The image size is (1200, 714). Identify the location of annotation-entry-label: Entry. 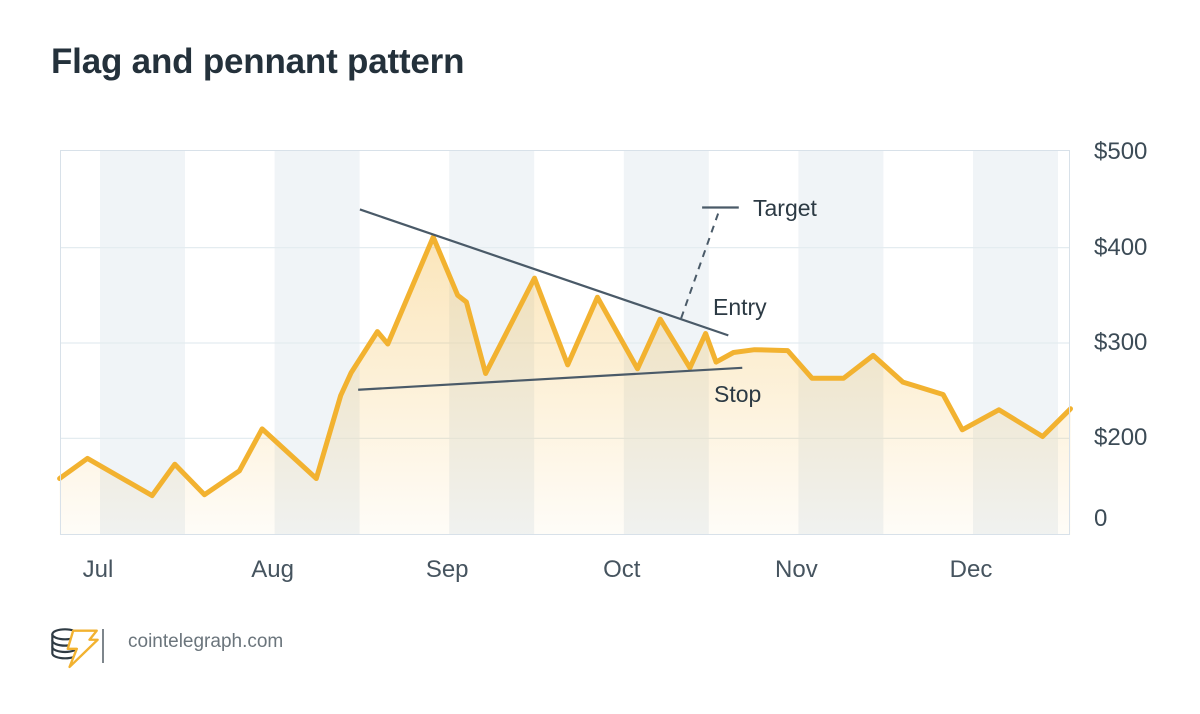
(740, 307).